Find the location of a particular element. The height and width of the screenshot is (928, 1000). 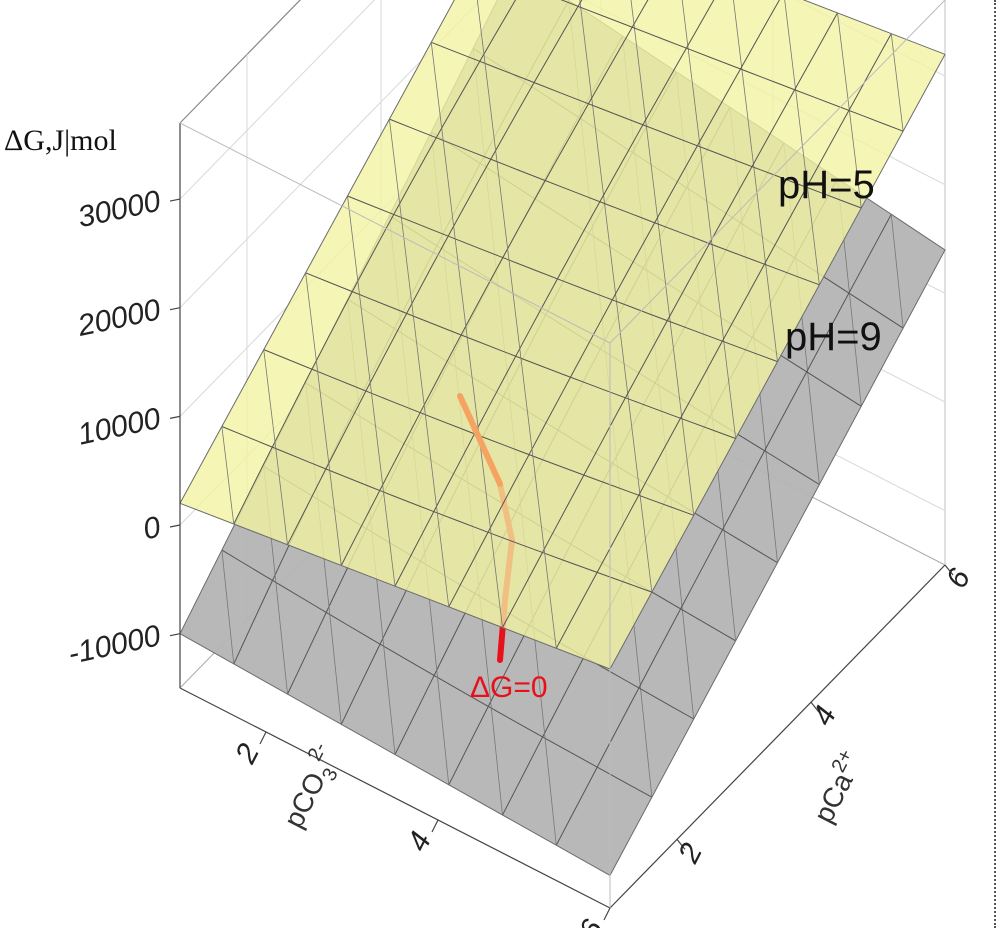

svg-text: pCa2+ is located at coordinates (836, 787).